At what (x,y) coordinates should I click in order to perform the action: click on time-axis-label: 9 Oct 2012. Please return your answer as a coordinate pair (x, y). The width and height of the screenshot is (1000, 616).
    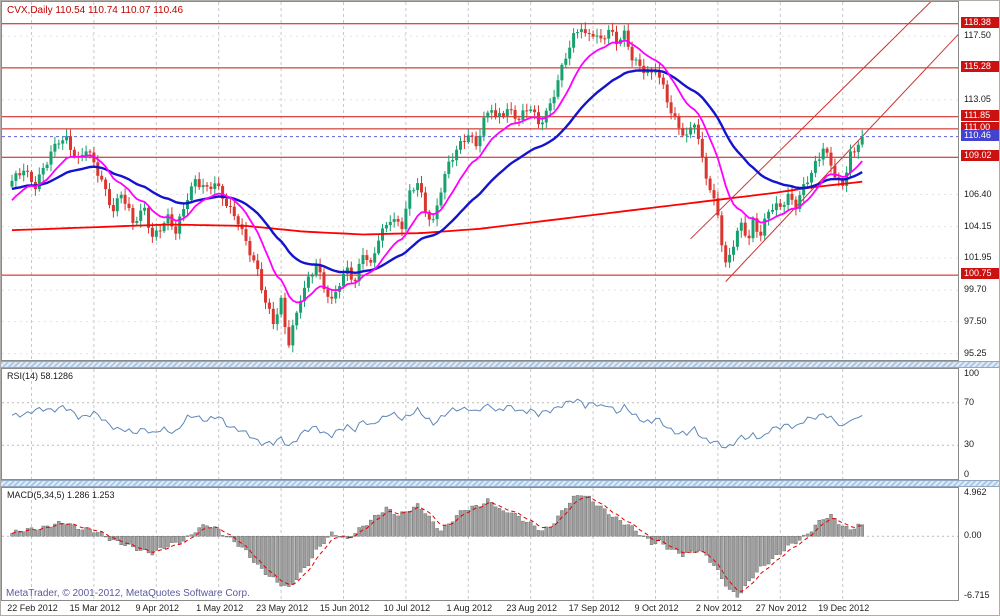
    Looking at the image, I should click on (656, 608).